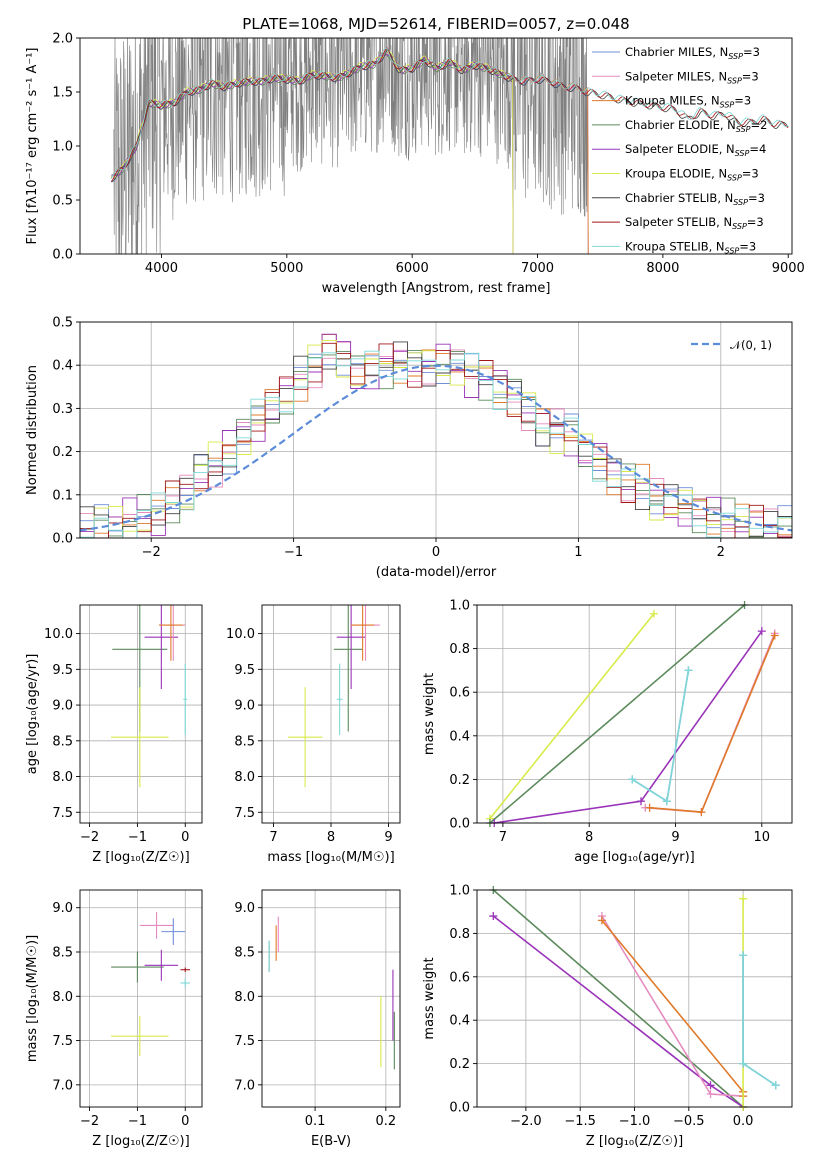 The height and width of the screenshot is (1170, 819). Describe the element at coordinates (634, 857) in the screenshot. I see `x-axis-label: age [log₁₀(age/yr)]` at that location.